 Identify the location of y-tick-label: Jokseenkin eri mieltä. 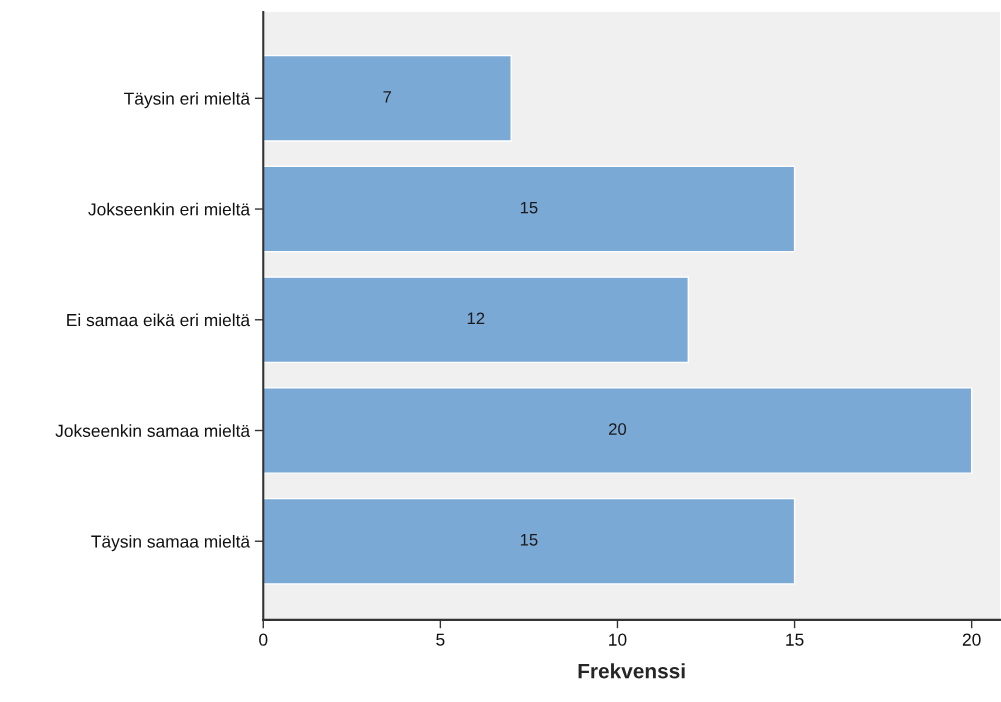
(169, 209).